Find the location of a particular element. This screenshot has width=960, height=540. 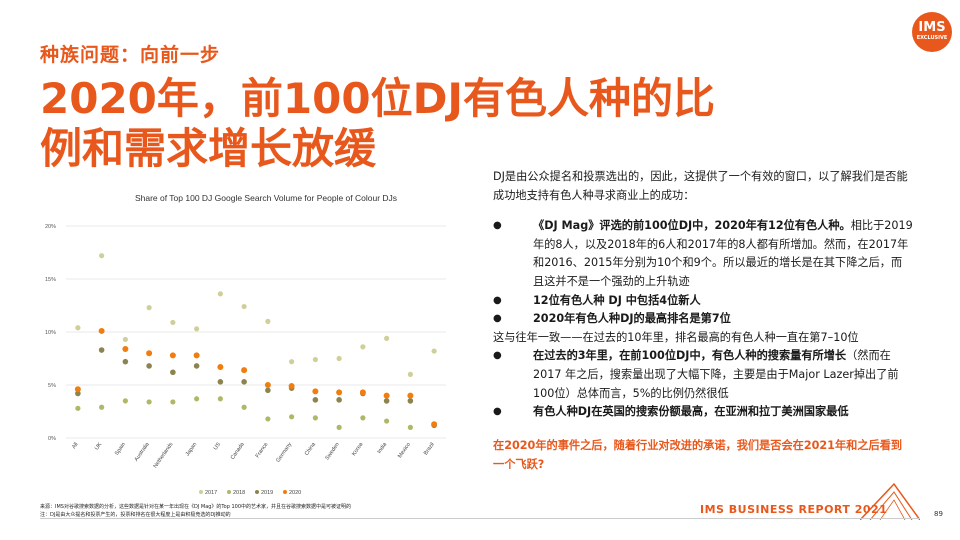

x-tick-label: Netherlands is located at coordinates (164, 456).